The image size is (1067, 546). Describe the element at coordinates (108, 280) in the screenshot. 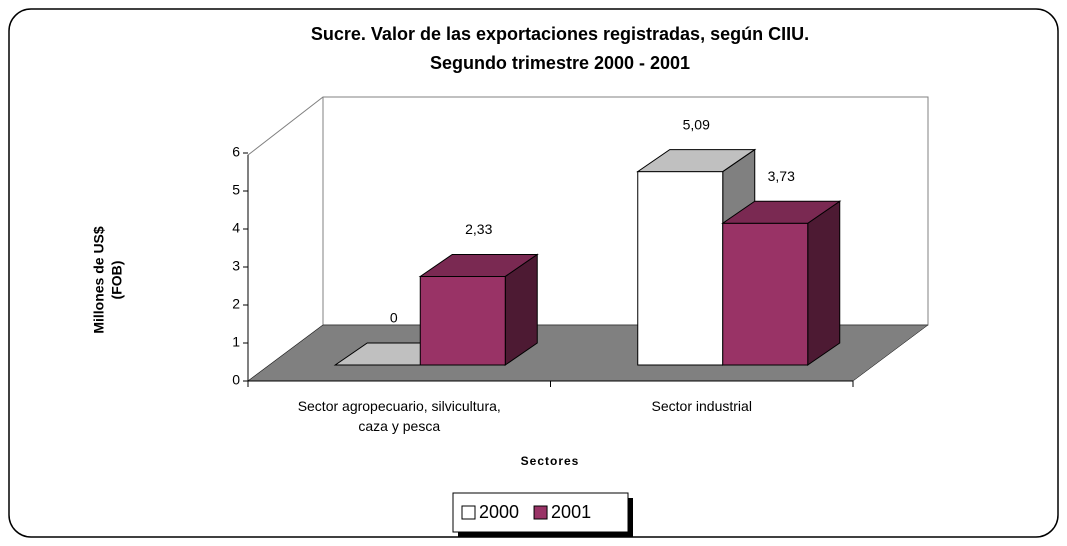

I see `y-axis-title: Millones de US$ (FOB)` at that location.